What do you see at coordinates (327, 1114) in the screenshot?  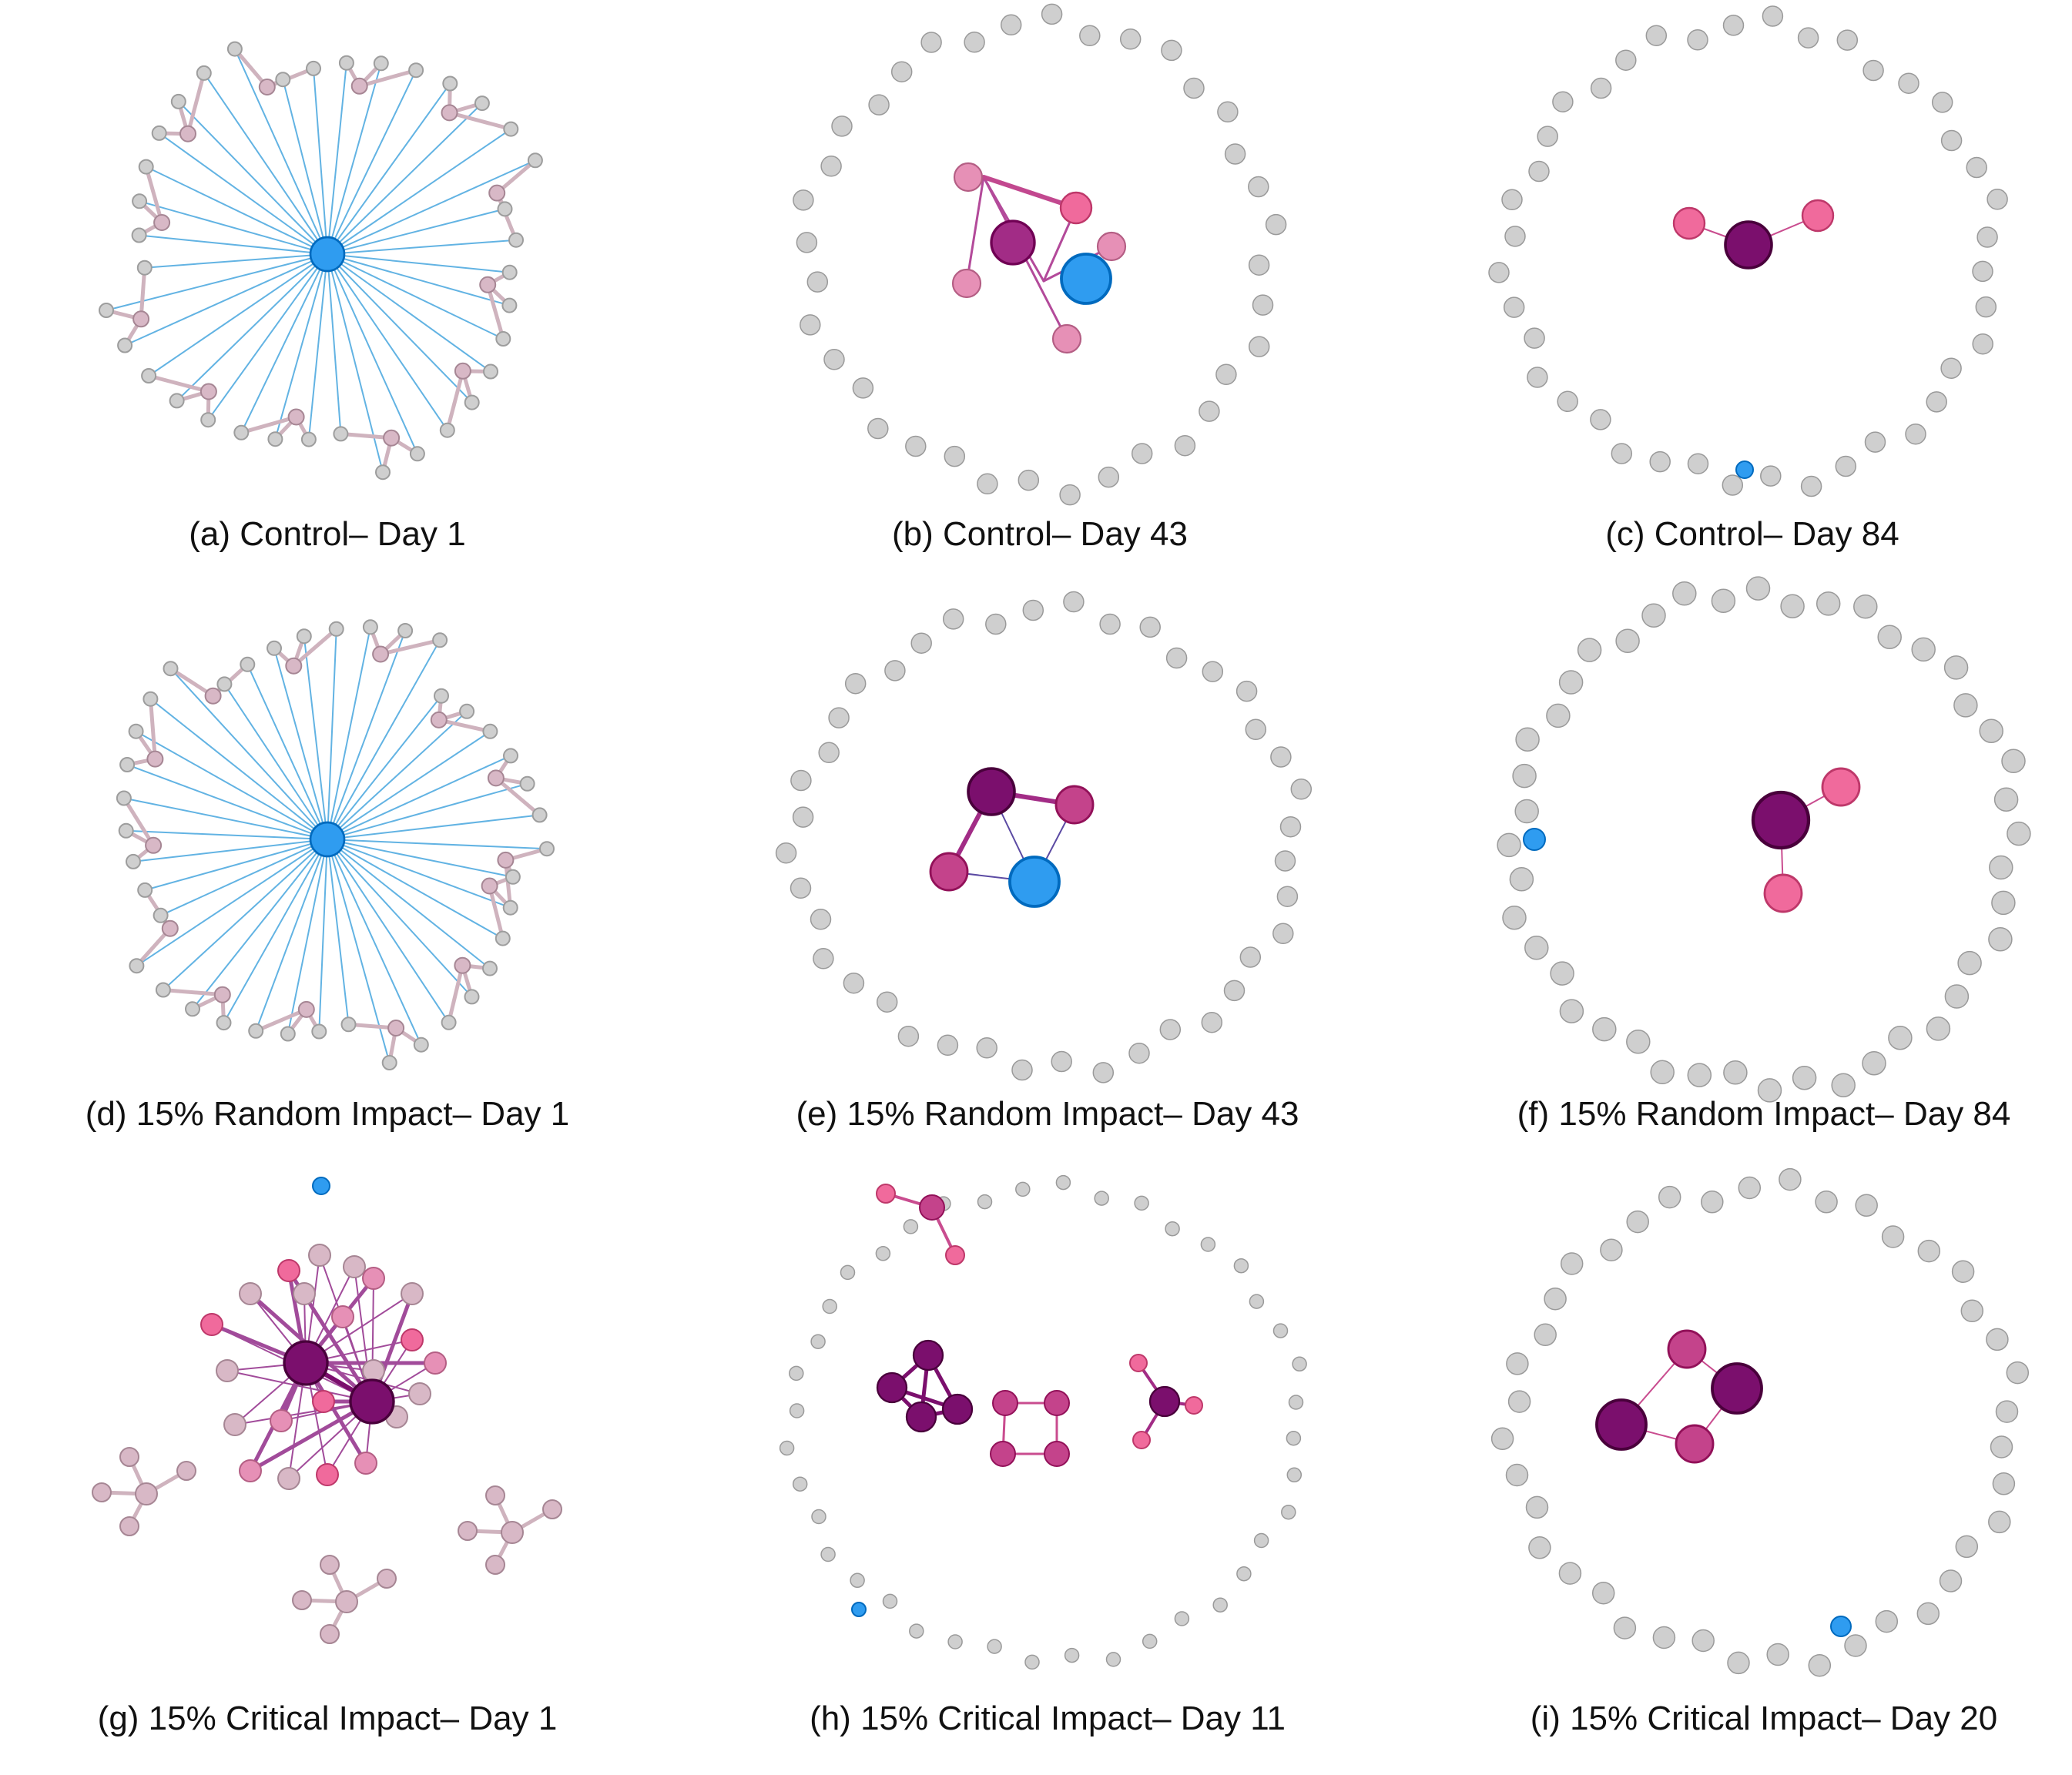 I see `panel-caption: (d) 15% Random Impact– Day 1` at bounding box center [327, 1114].